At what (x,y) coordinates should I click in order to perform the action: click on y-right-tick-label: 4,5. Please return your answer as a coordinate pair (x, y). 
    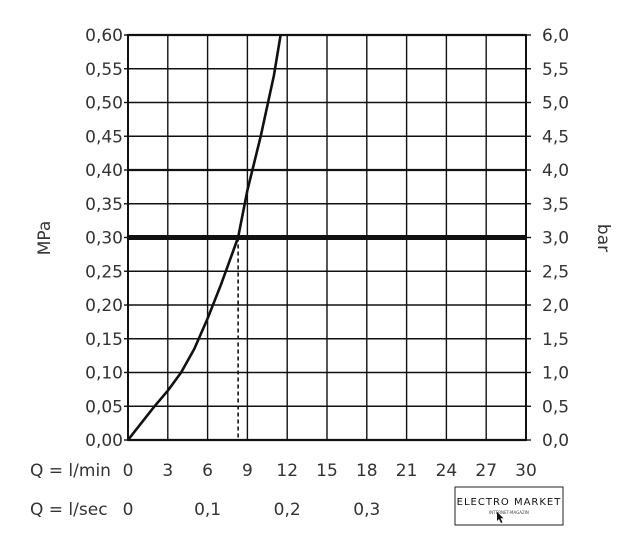
    Looking at the image, I should click on (555, 137).